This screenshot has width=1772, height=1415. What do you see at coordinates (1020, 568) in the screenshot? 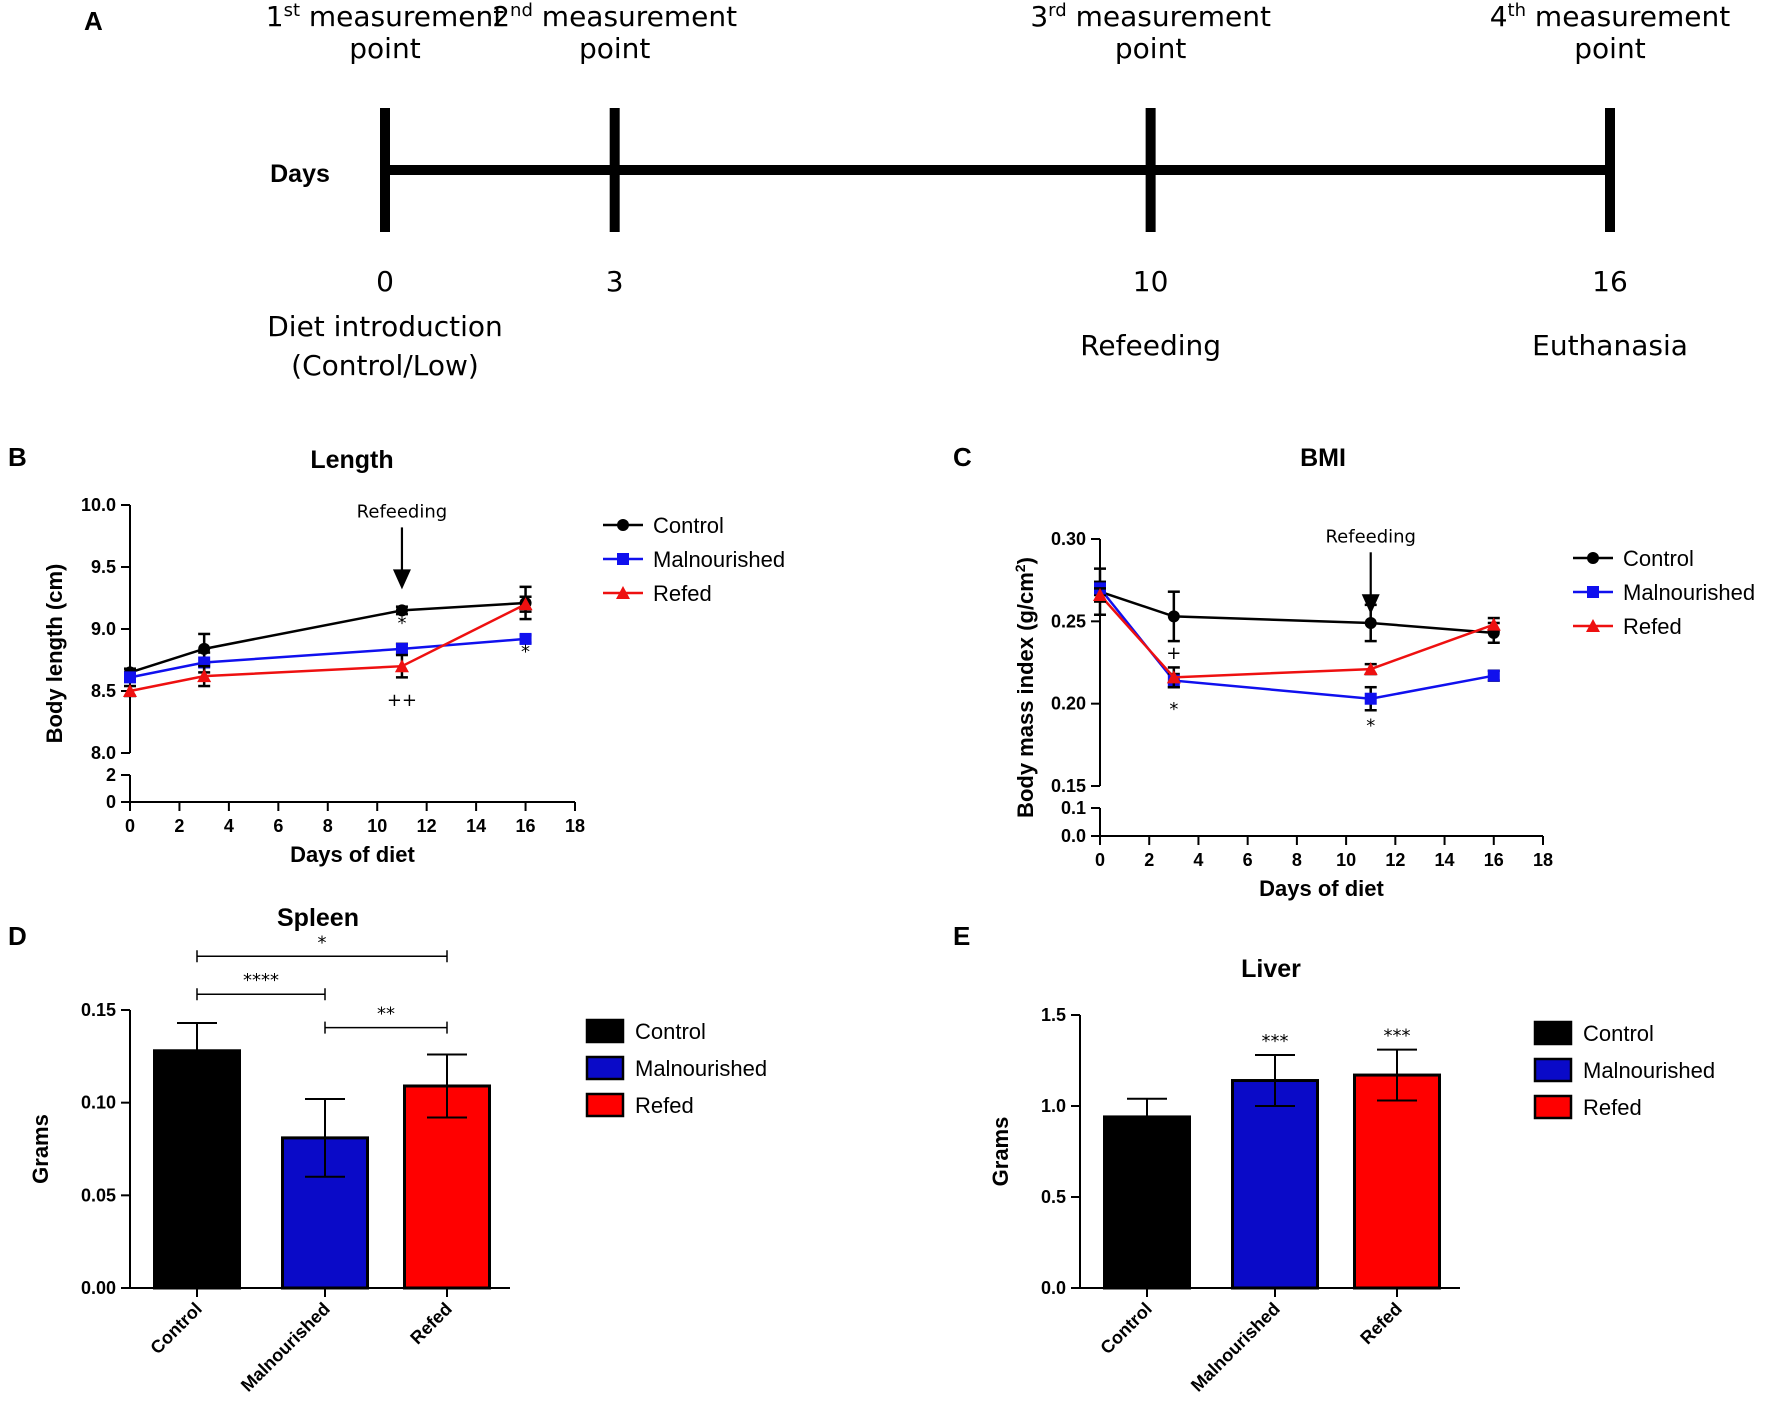
I see `panel-c-ylabel-sup: 2` at bounding box center [1020, 568].